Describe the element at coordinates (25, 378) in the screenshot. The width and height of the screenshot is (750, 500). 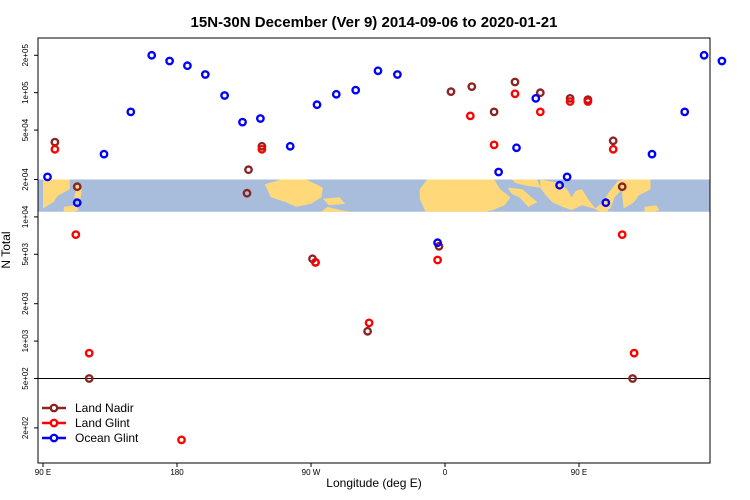
I see `y-tick-label: 5e+02` at that location.